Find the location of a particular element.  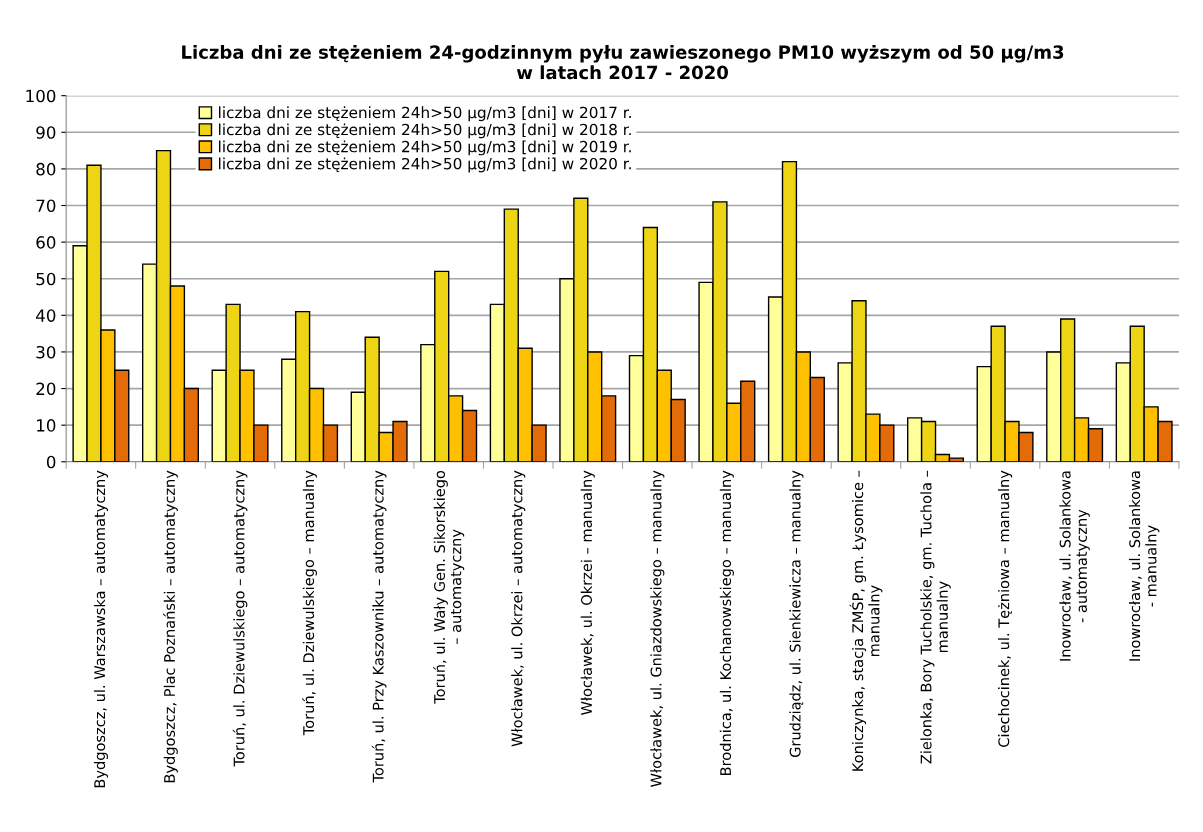

x-tick-label: Włocławek, ul. Okrzei – automatyczny is located at coordinates (518, 608).